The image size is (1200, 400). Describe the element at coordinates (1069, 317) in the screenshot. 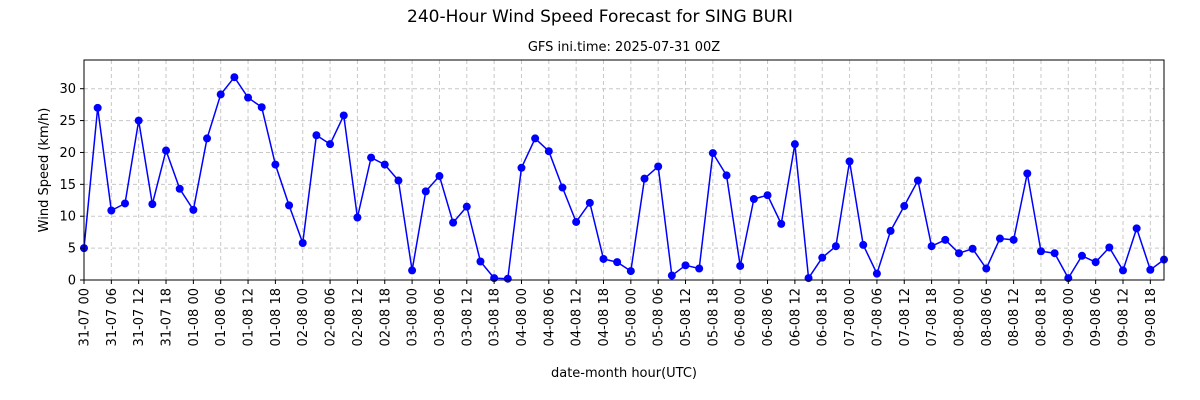

I see `x-tick-label: 09-08 00` at that location.